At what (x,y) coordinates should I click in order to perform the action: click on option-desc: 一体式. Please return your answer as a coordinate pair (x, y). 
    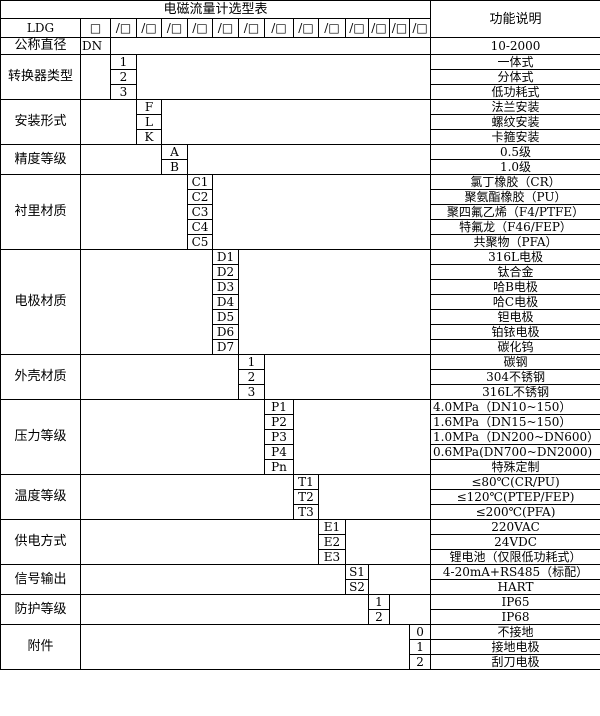
    Looking at the image, I should click on (515, 62).